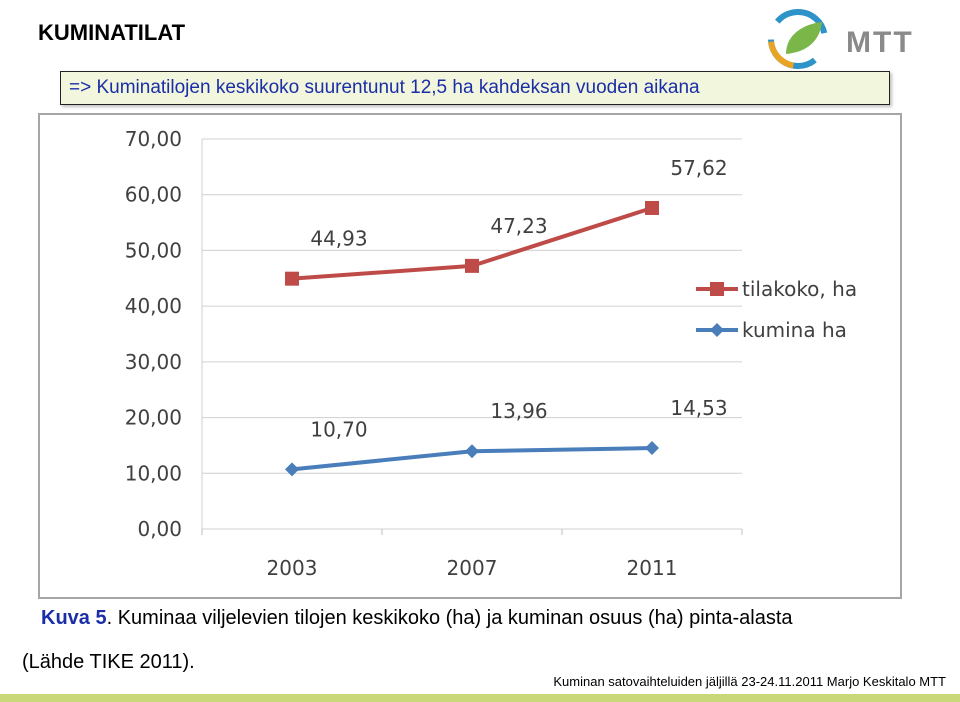 The height and width of the screenshot is (702, 960). Describe the element at coordinates (112, 32) in the screenshot. I see `slide-title: KUMINATILAT` at that location.